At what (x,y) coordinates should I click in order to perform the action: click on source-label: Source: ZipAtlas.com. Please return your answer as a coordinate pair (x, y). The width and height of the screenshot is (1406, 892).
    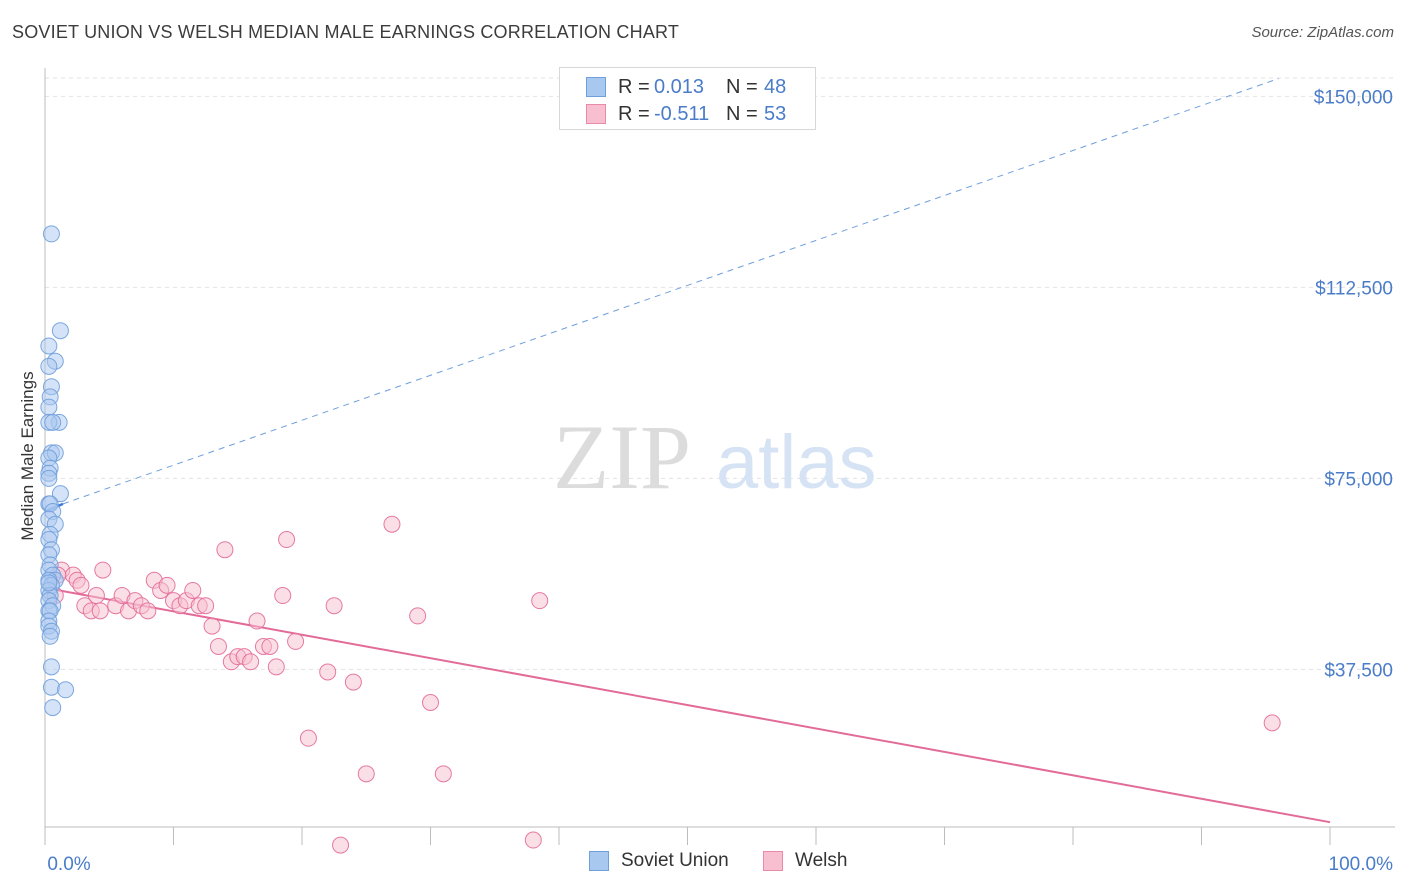
    Looking at the image, I should click on (1322, 32).